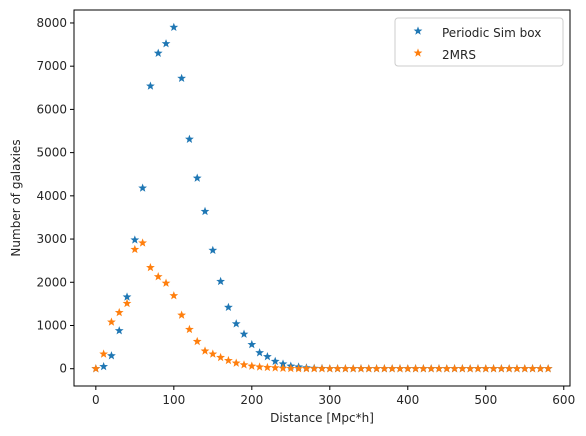  Describe the element at coordinates (491, 33) in the screenshot. I see `legend-label-periodic-sim-box: Periodic Sim box` at that location.